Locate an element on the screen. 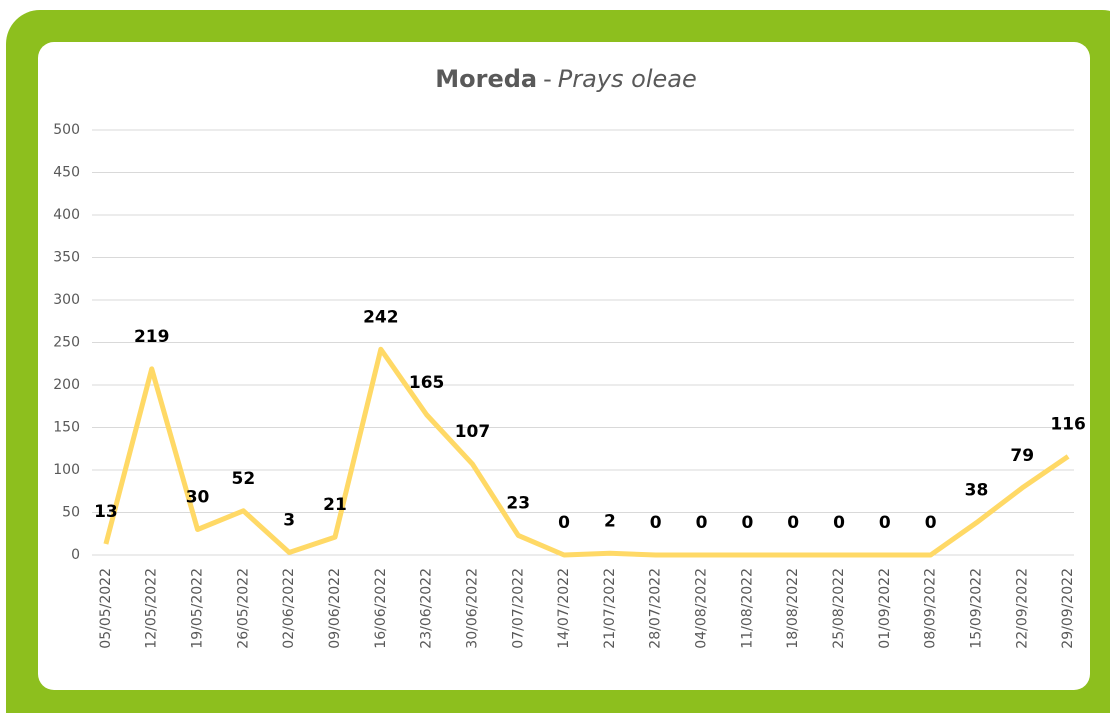  y-tick-label: 200 is located at coordinates (66, 385).